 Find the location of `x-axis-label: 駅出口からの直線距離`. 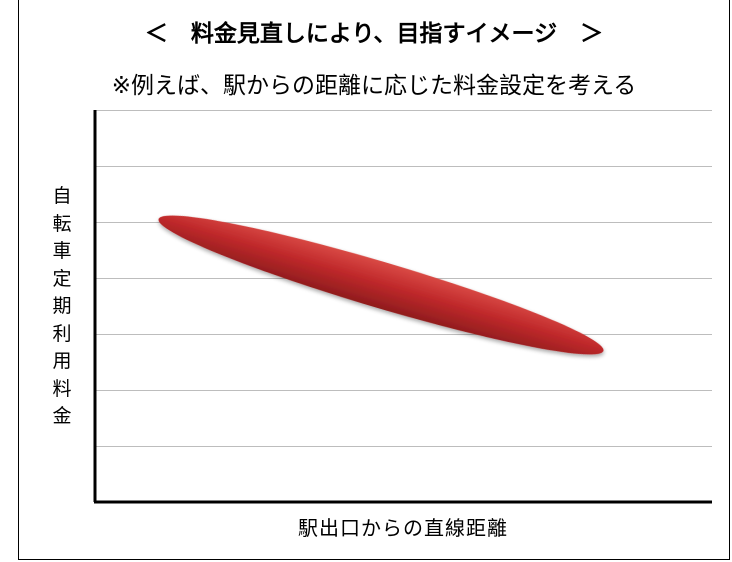

x-axis-label: 駅出口からの直線距離 is located at coordinates (403, 526).